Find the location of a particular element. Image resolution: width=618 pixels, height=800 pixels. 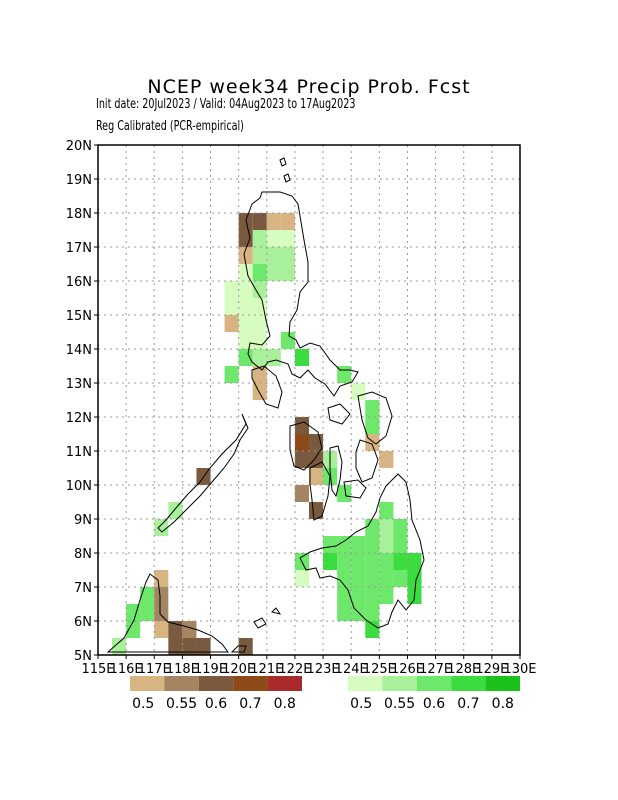

lon-label: 121E is located at coordinates (266, 669).